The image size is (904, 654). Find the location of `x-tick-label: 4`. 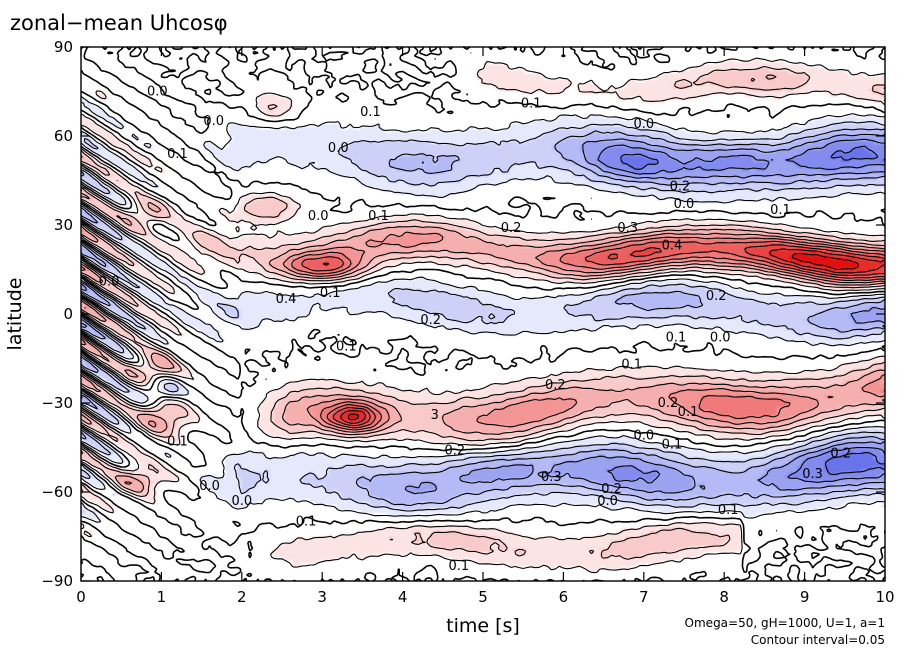

x-tick-label: 4 is located at coordinates (403, 597).